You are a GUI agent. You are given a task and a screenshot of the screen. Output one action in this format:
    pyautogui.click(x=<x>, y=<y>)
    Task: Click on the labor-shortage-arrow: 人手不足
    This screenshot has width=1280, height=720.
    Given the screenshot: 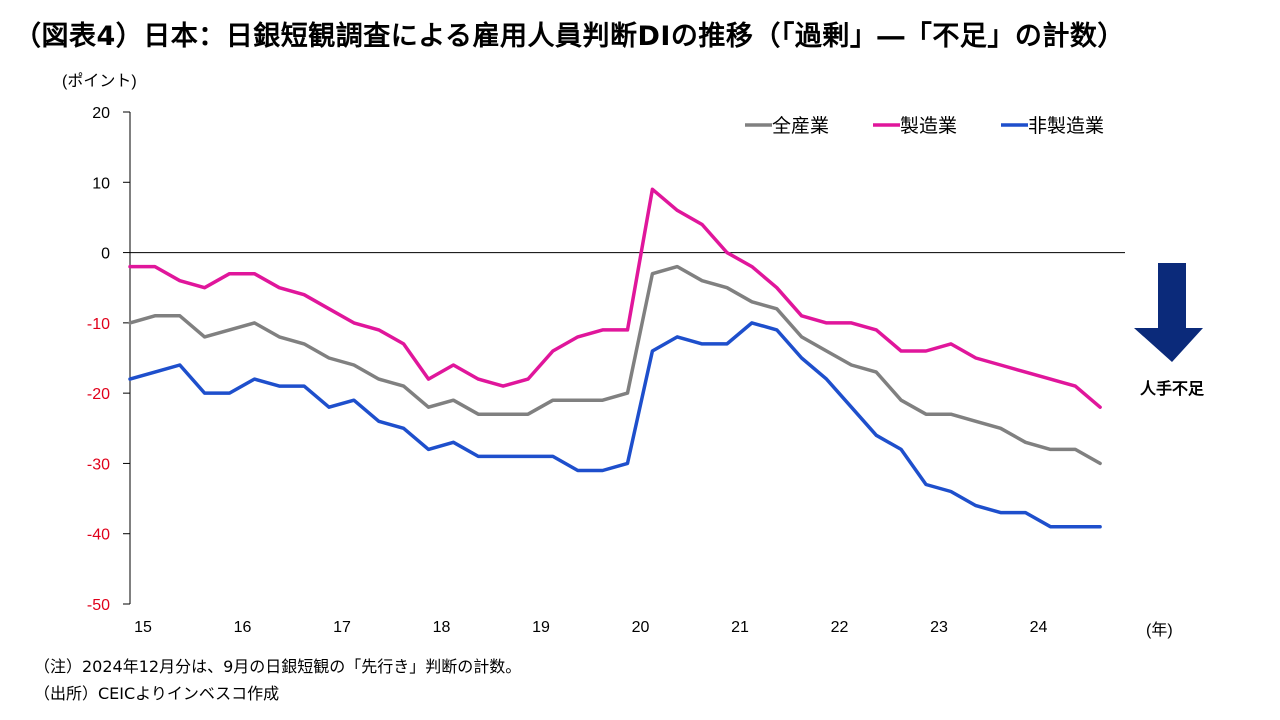 What is the action you would take?
    pyautogui.click(x=1169, y=330)
    